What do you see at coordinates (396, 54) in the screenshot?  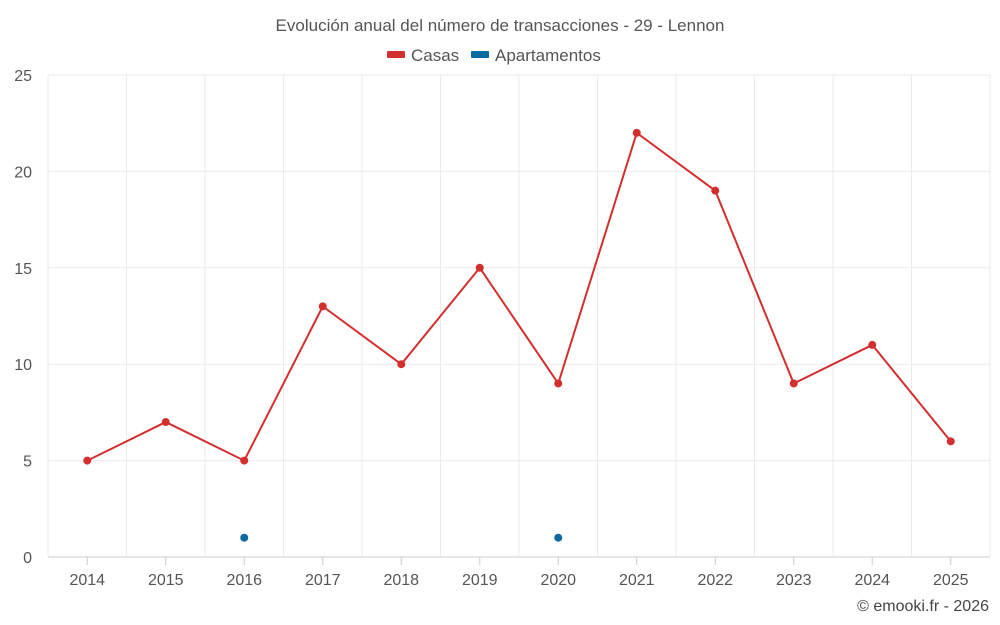 I see `legend-swatch-casas` at bounding box center [396, 54].